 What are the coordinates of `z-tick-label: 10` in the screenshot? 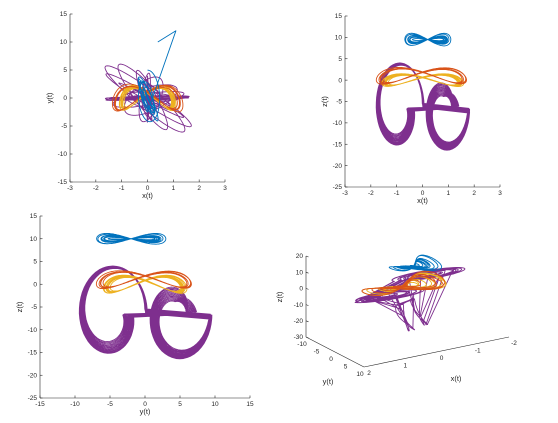 It's located at (300, 272).